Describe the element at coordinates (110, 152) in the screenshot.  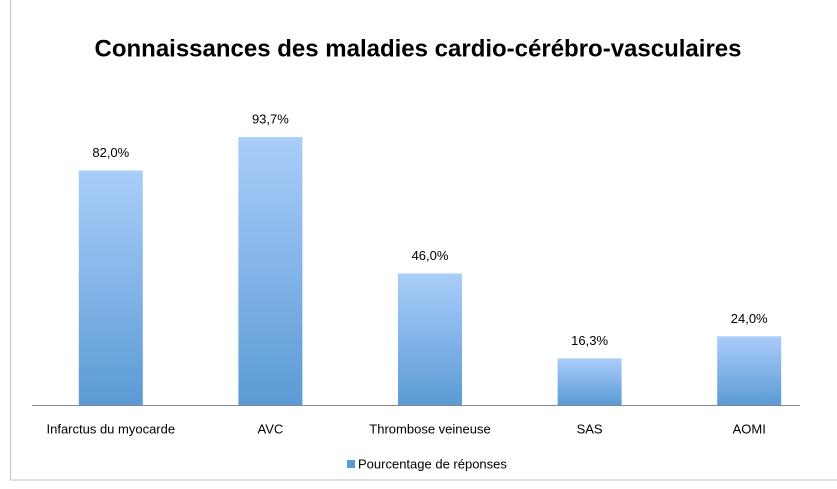
I see `value-label: 82,0%` at that location.